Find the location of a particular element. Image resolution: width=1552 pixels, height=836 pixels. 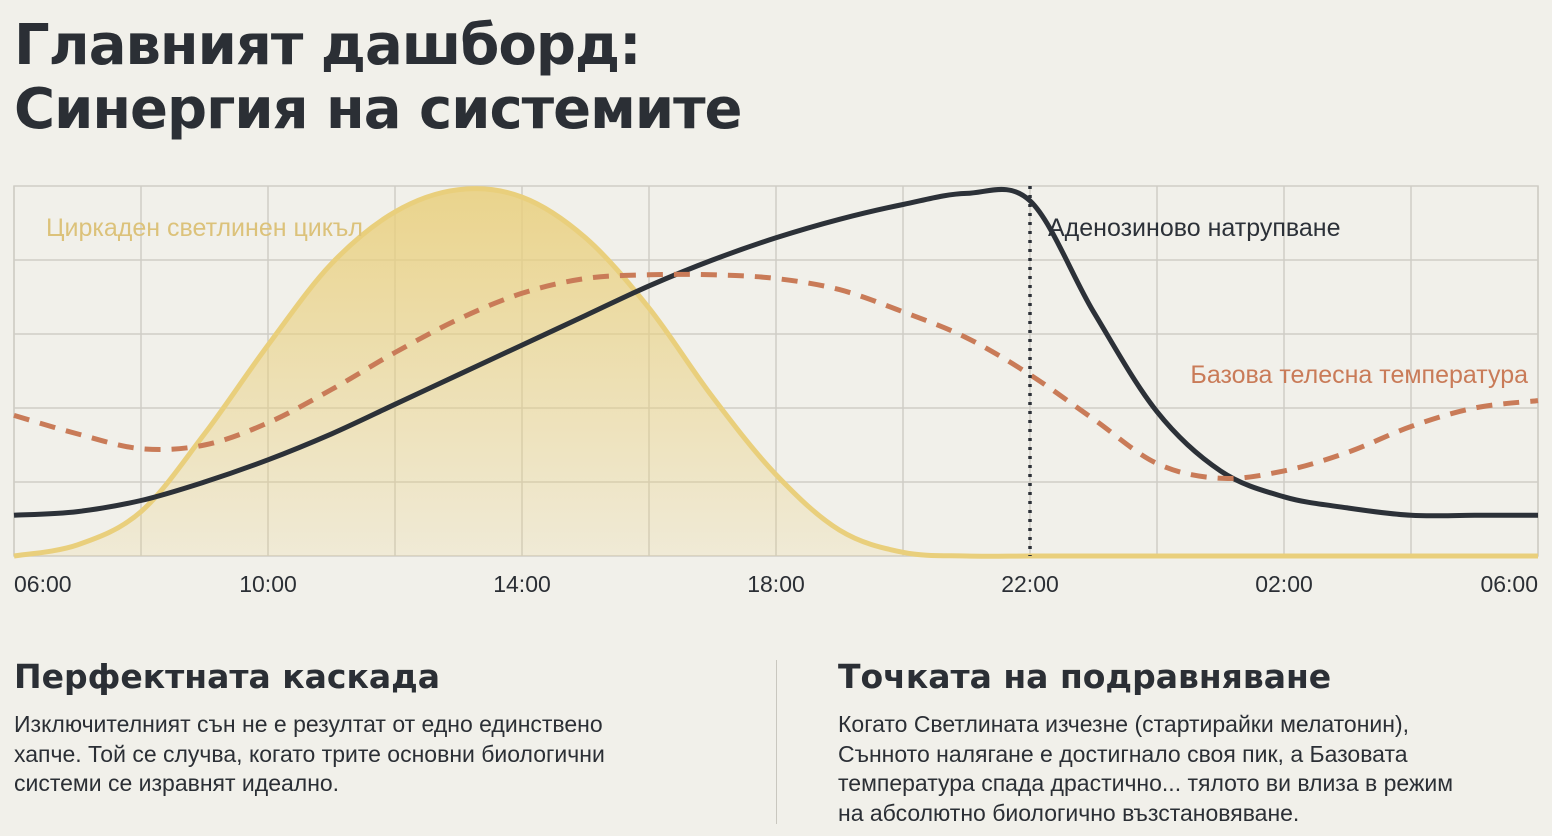

x-tick-label: 22:00 is located at coordinates (1030, 584).